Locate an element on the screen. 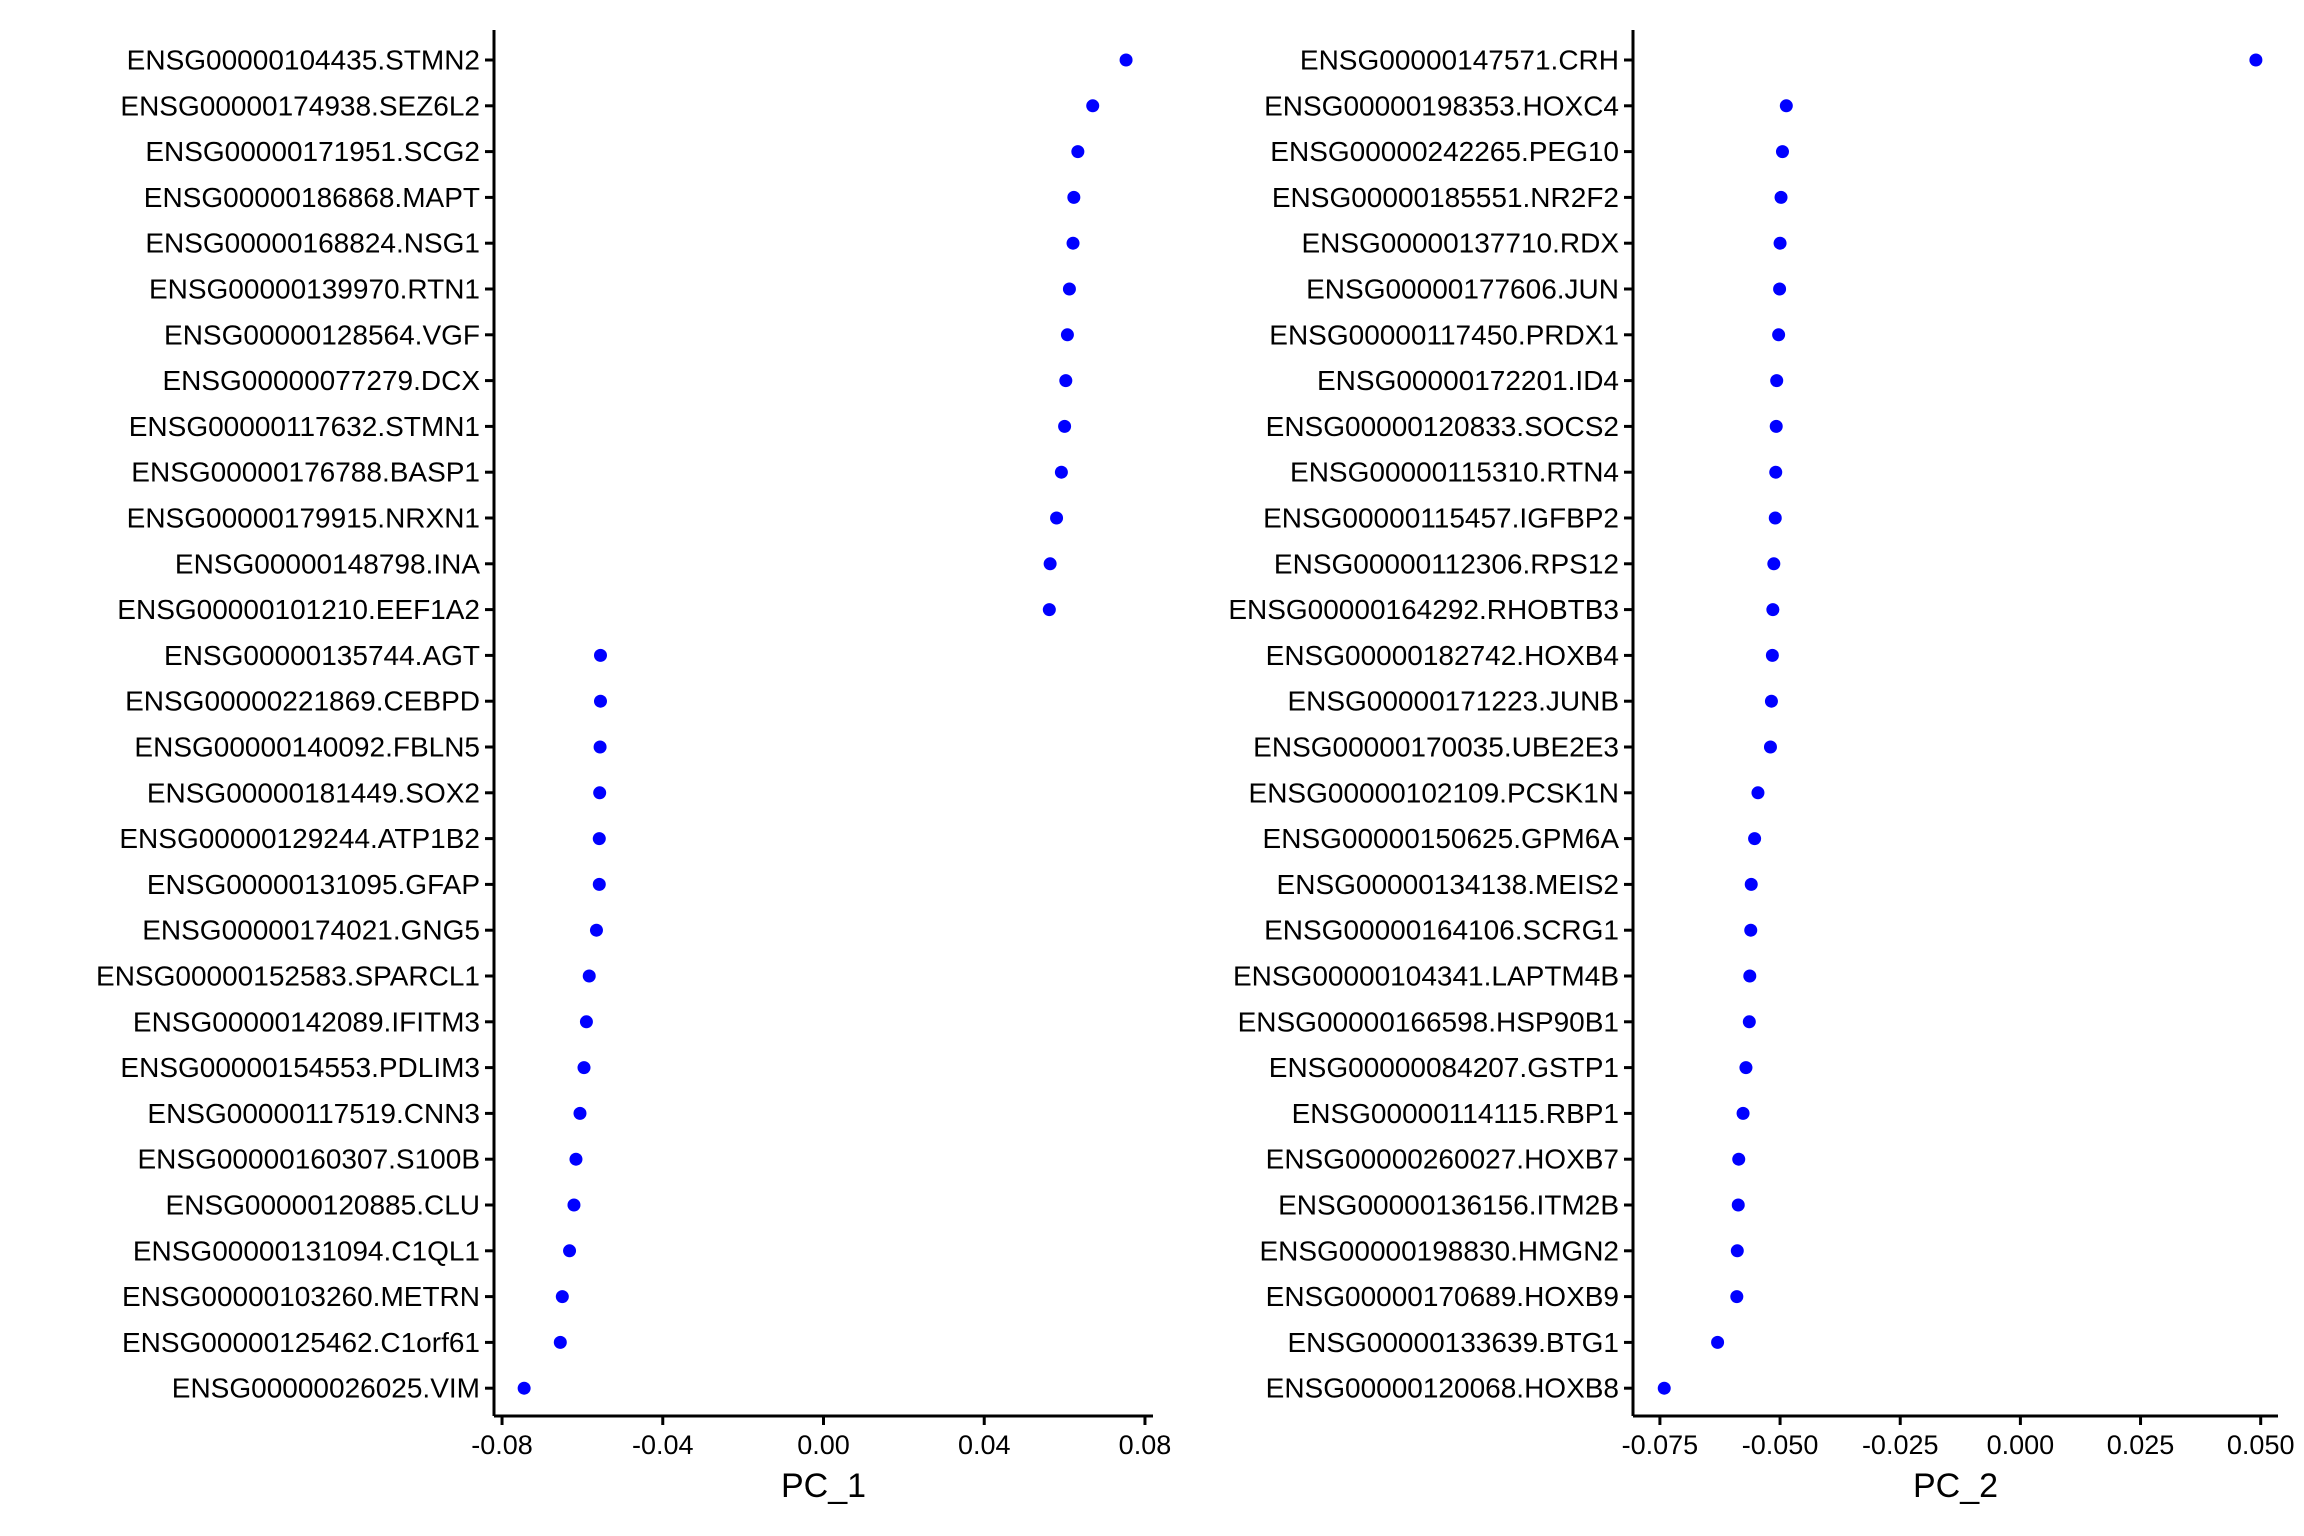 This screenshot has height=1536, width=2304. x-tick-label: -0.025 is located at coordinates (1900, 1445).